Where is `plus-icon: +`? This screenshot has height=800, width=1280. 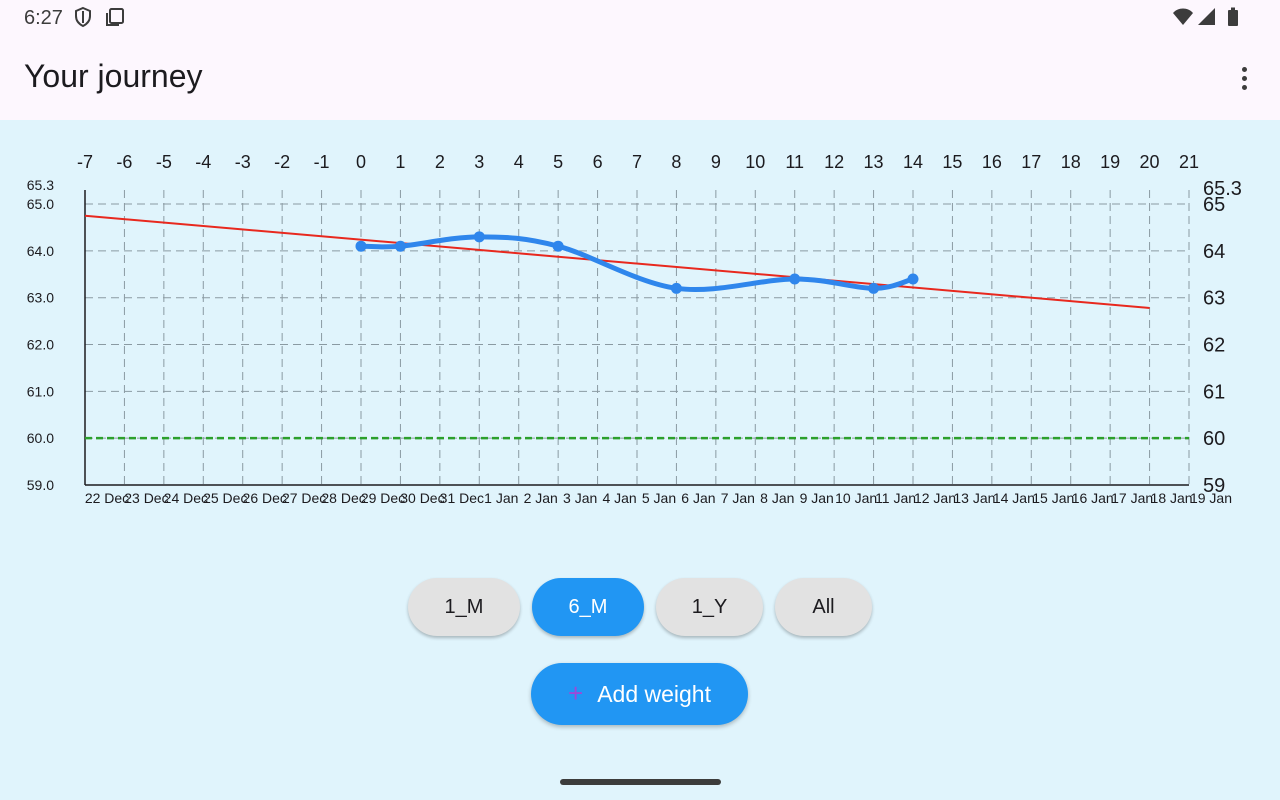
plus-icon: + is located at coordinates (576, 693).